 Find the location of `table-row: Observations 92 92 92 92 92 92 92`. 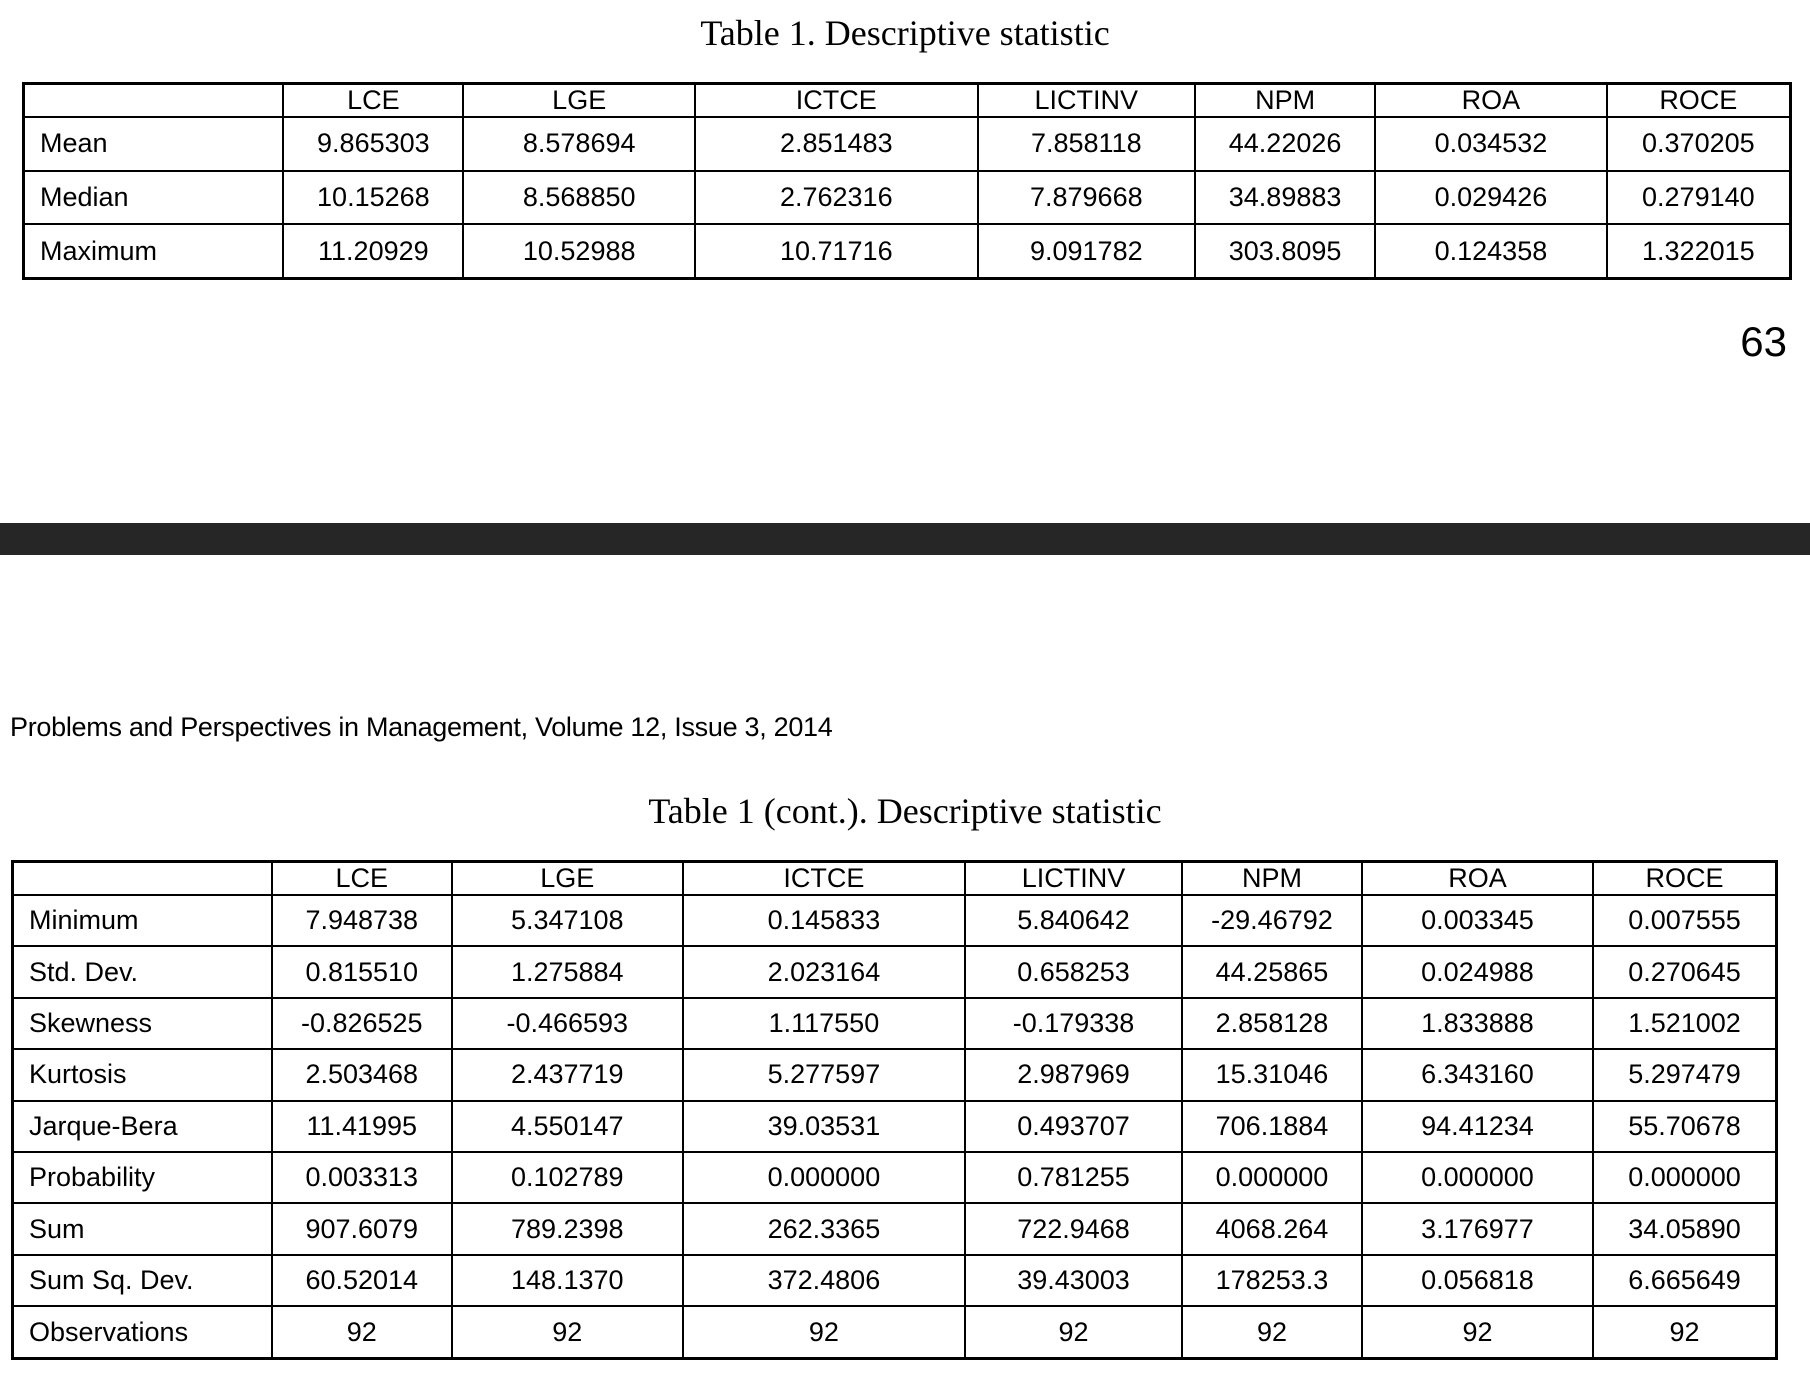

table-row: Observations 92 92 92 92 92 92 92 is located at coordinates (894, 1332).